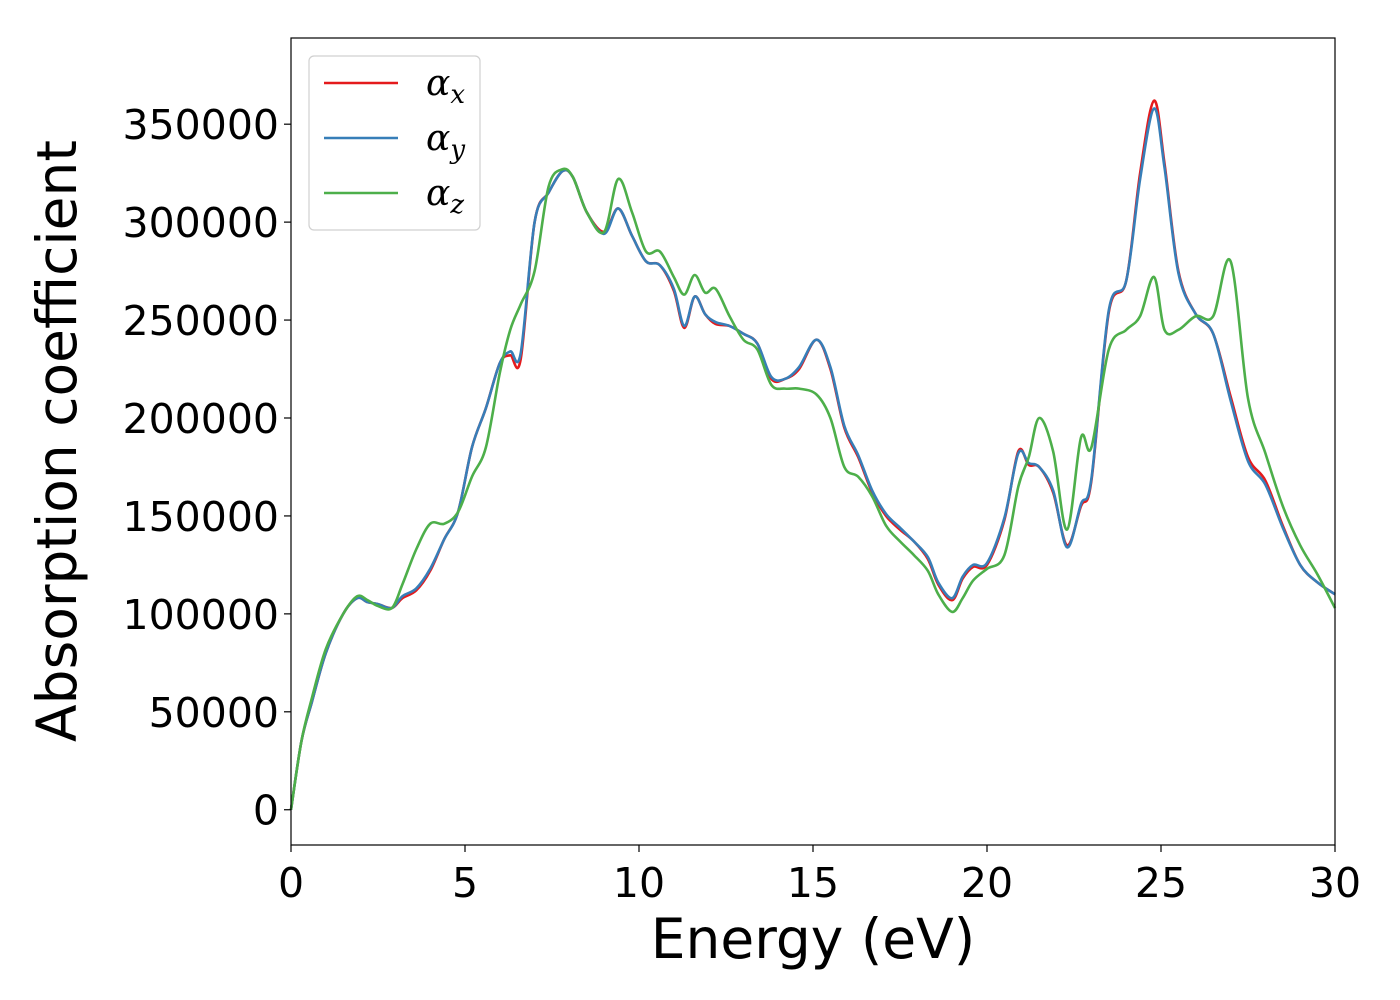  What do you see at coordinates (813, 939) in the screenshot?
I see `x-axis-label: Energy (eV)` at bounding box center [813, 939].